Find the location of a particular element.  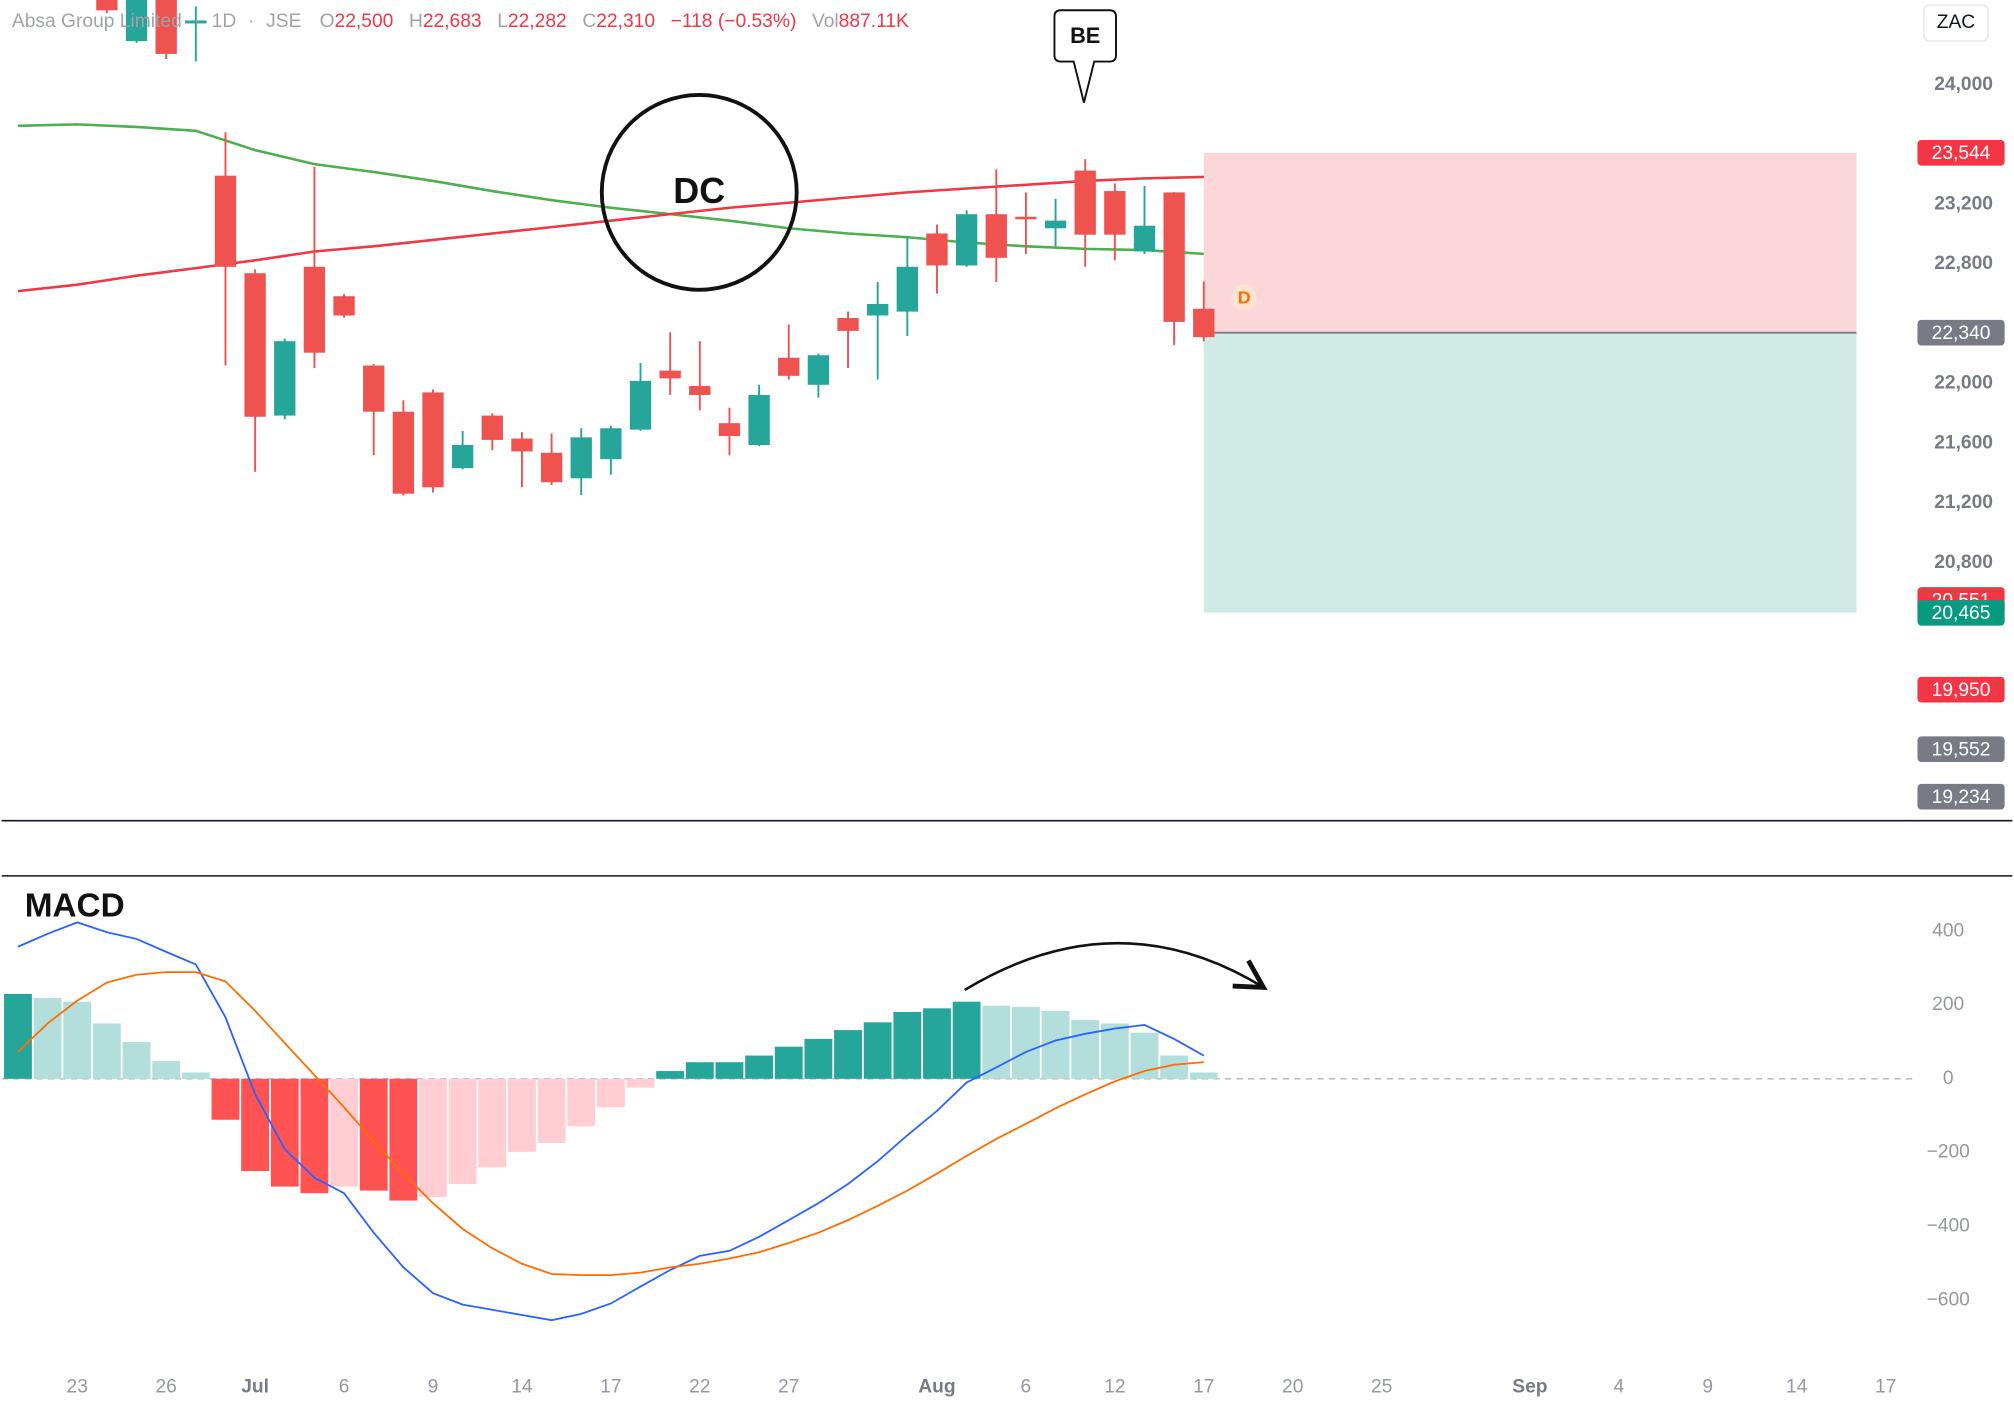

price-tag-label: 19,234 is located at coordinates (1961, 797).